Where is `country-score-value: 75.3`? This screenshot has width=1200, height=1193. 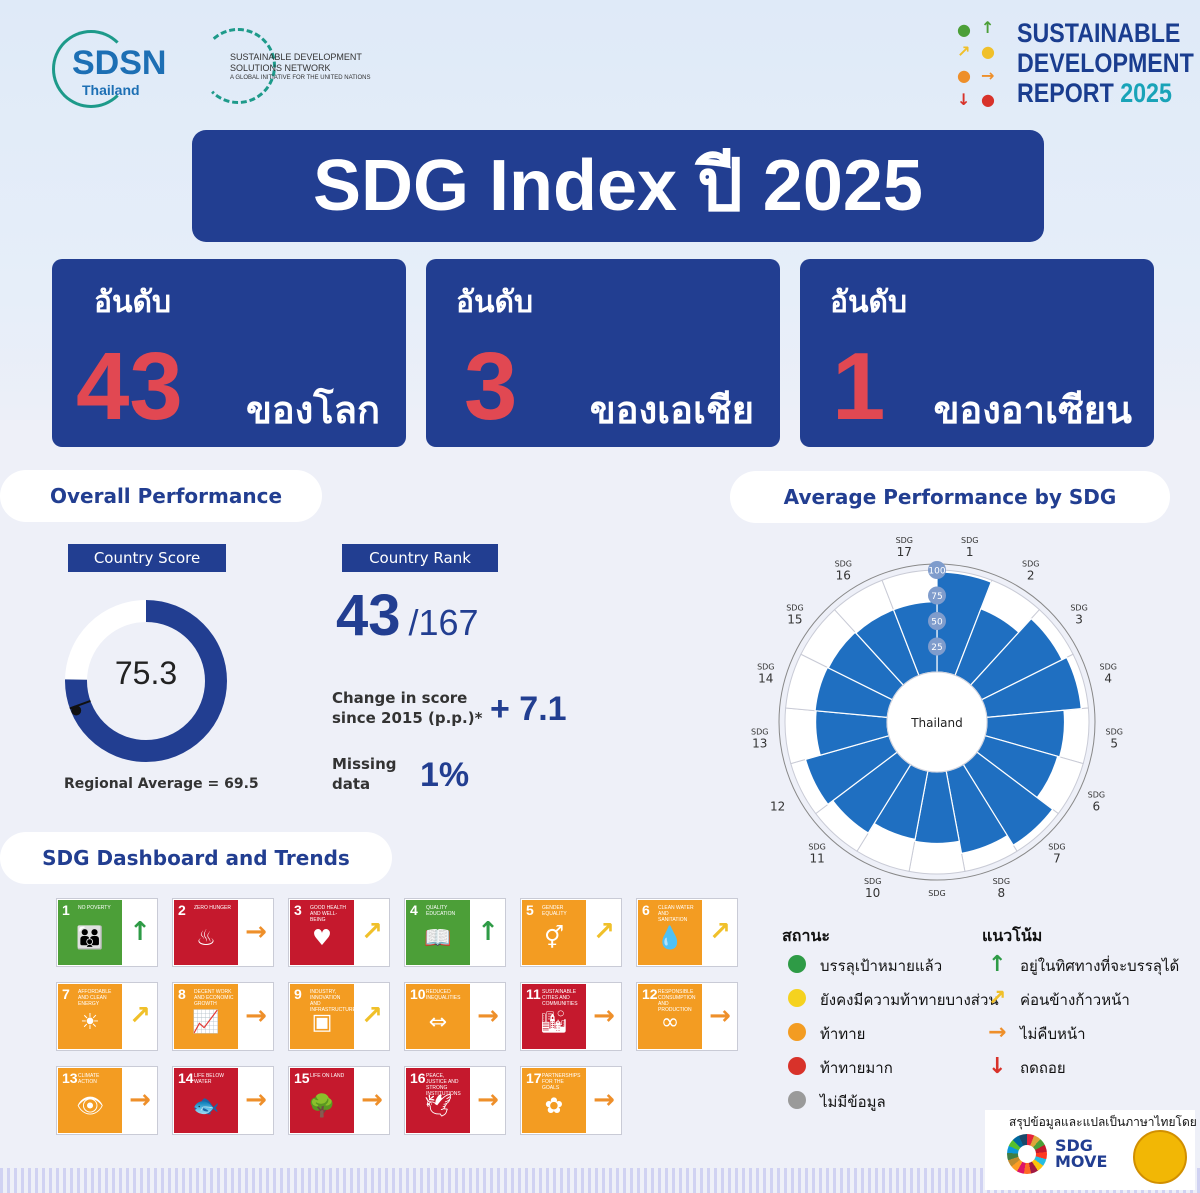
country-score-value: 75.3 is located at coordinates (146, 673).